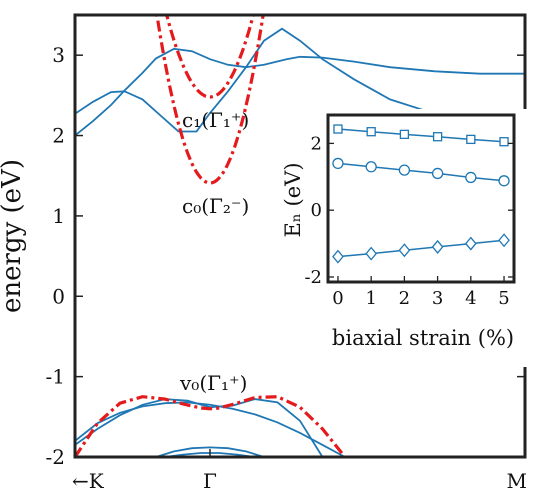  Describe the element at coordinates (370, 298) in the screenshot. I see `inset-x-tick-label: 1` at that location.